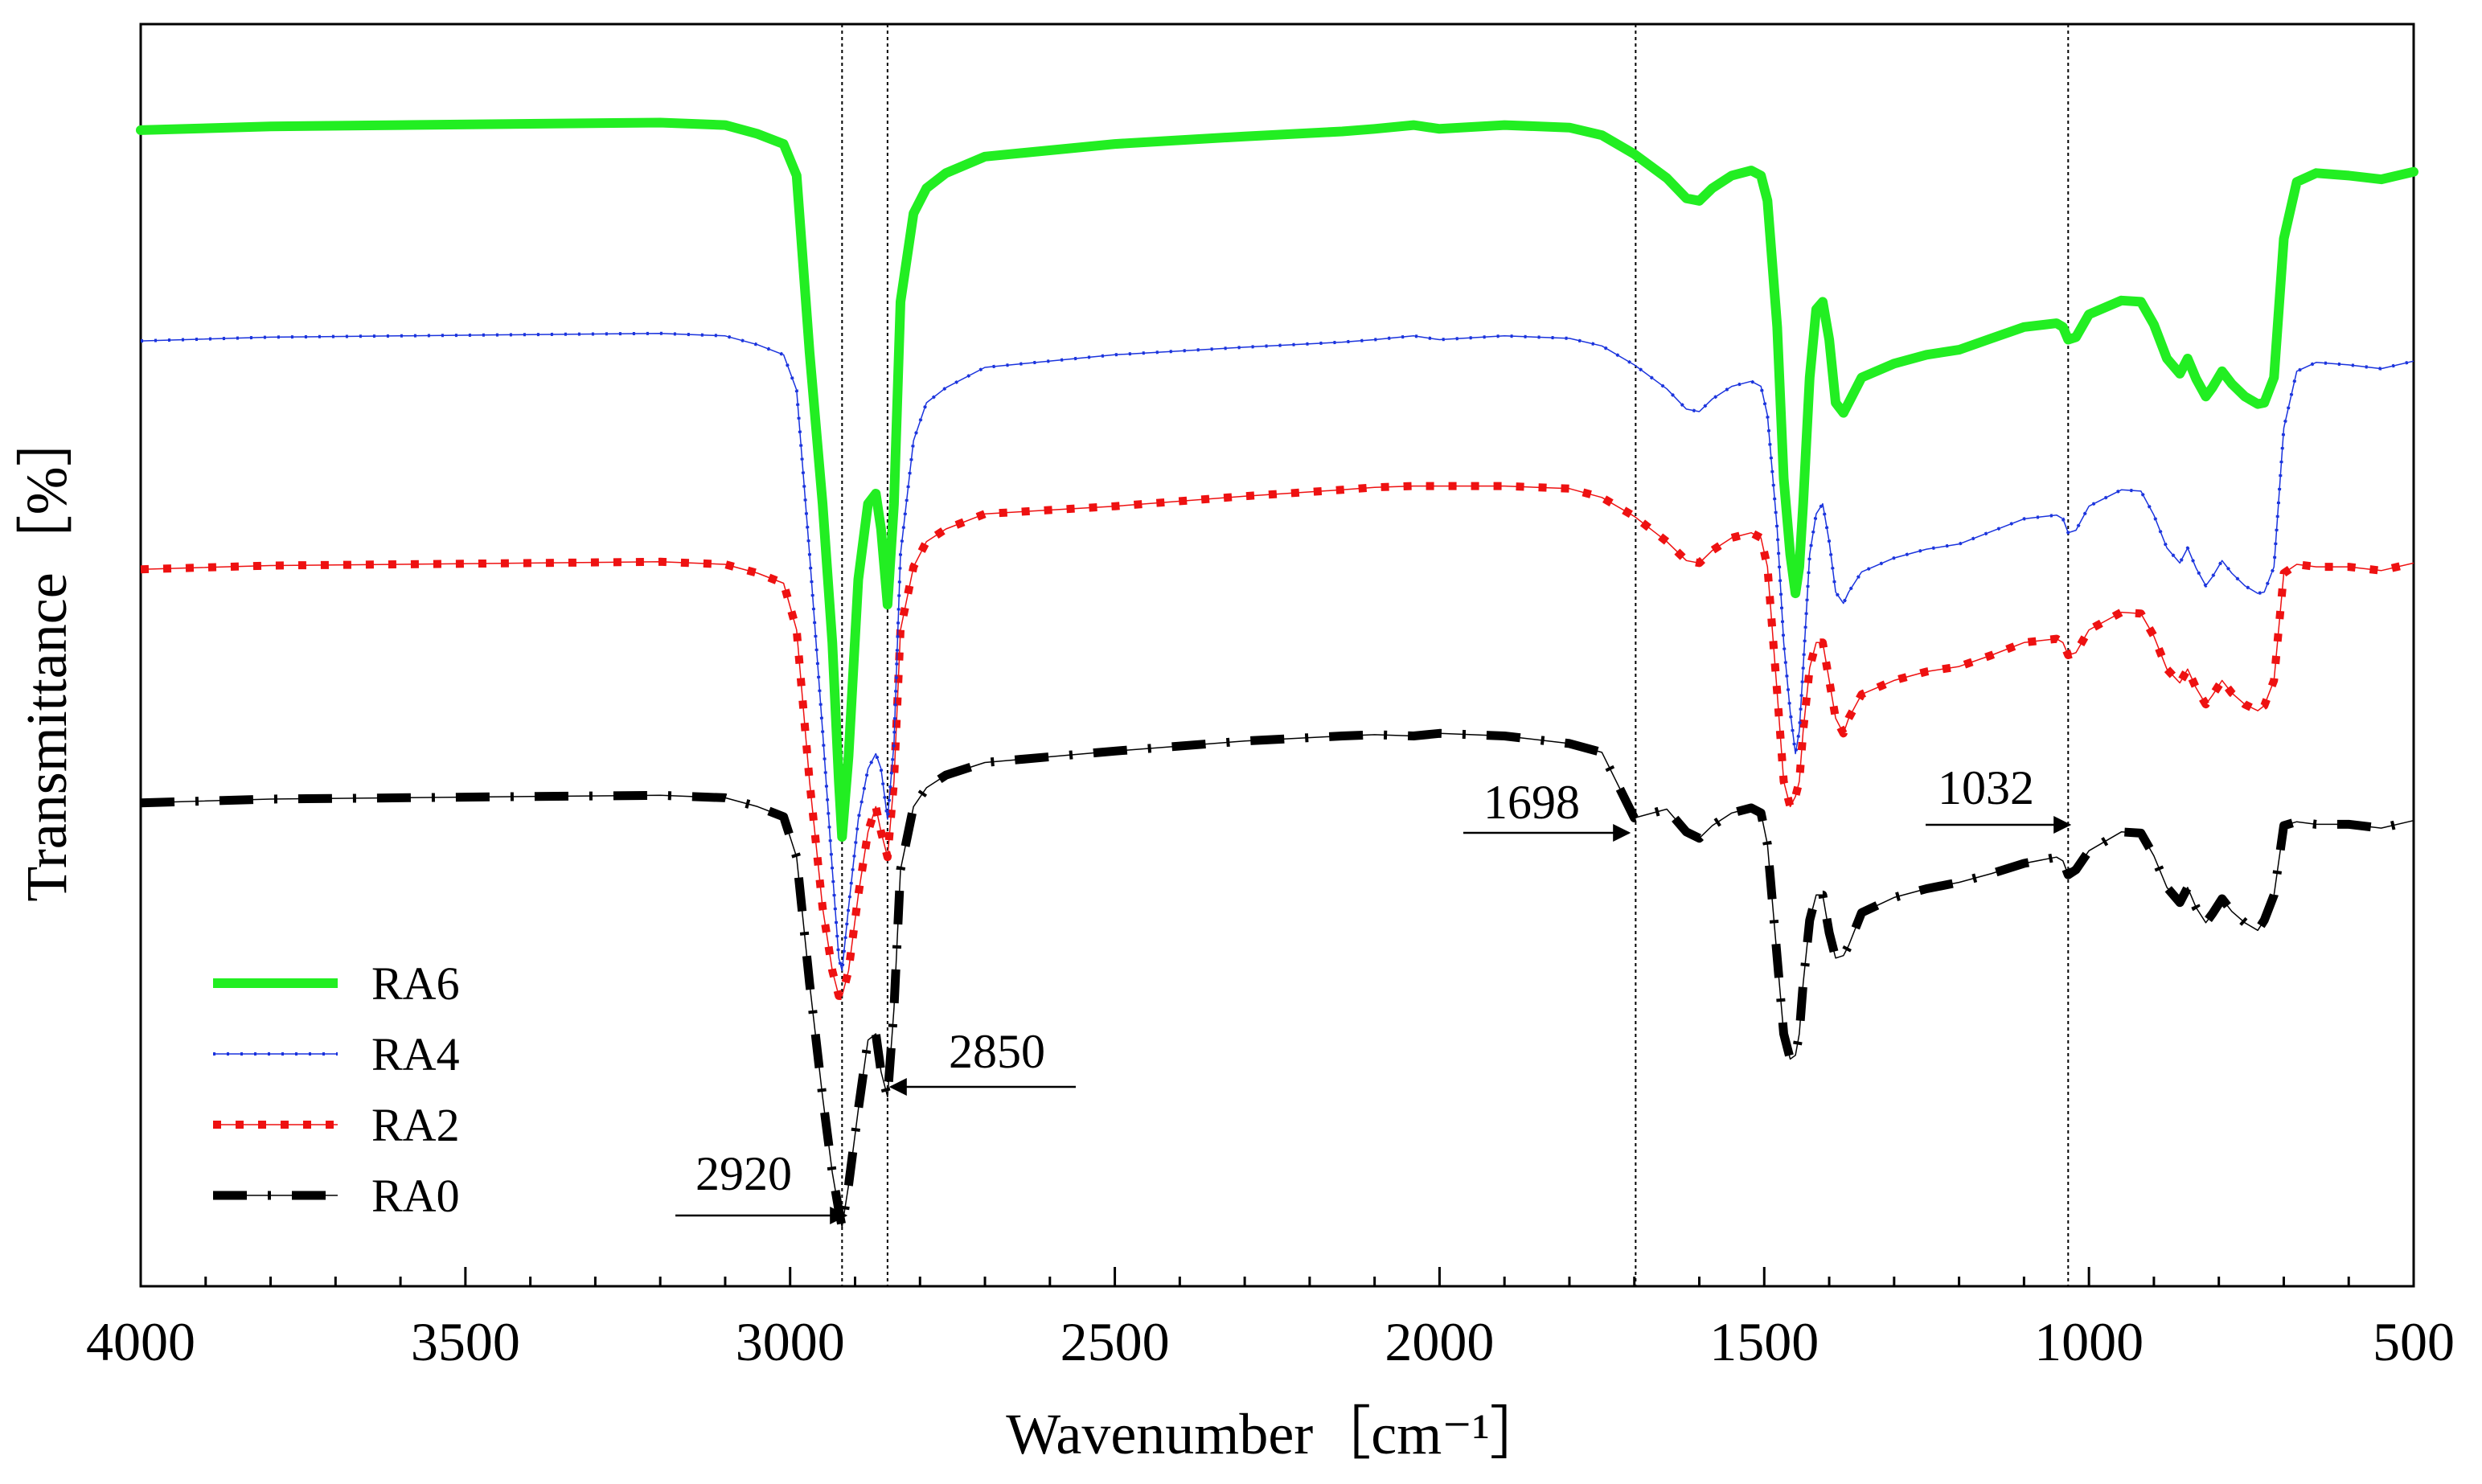  What do you see at coordinates (2414, 1342) in the screenshot?
I see `x-tick-label: 500` at bounding box center [2414, 1342].